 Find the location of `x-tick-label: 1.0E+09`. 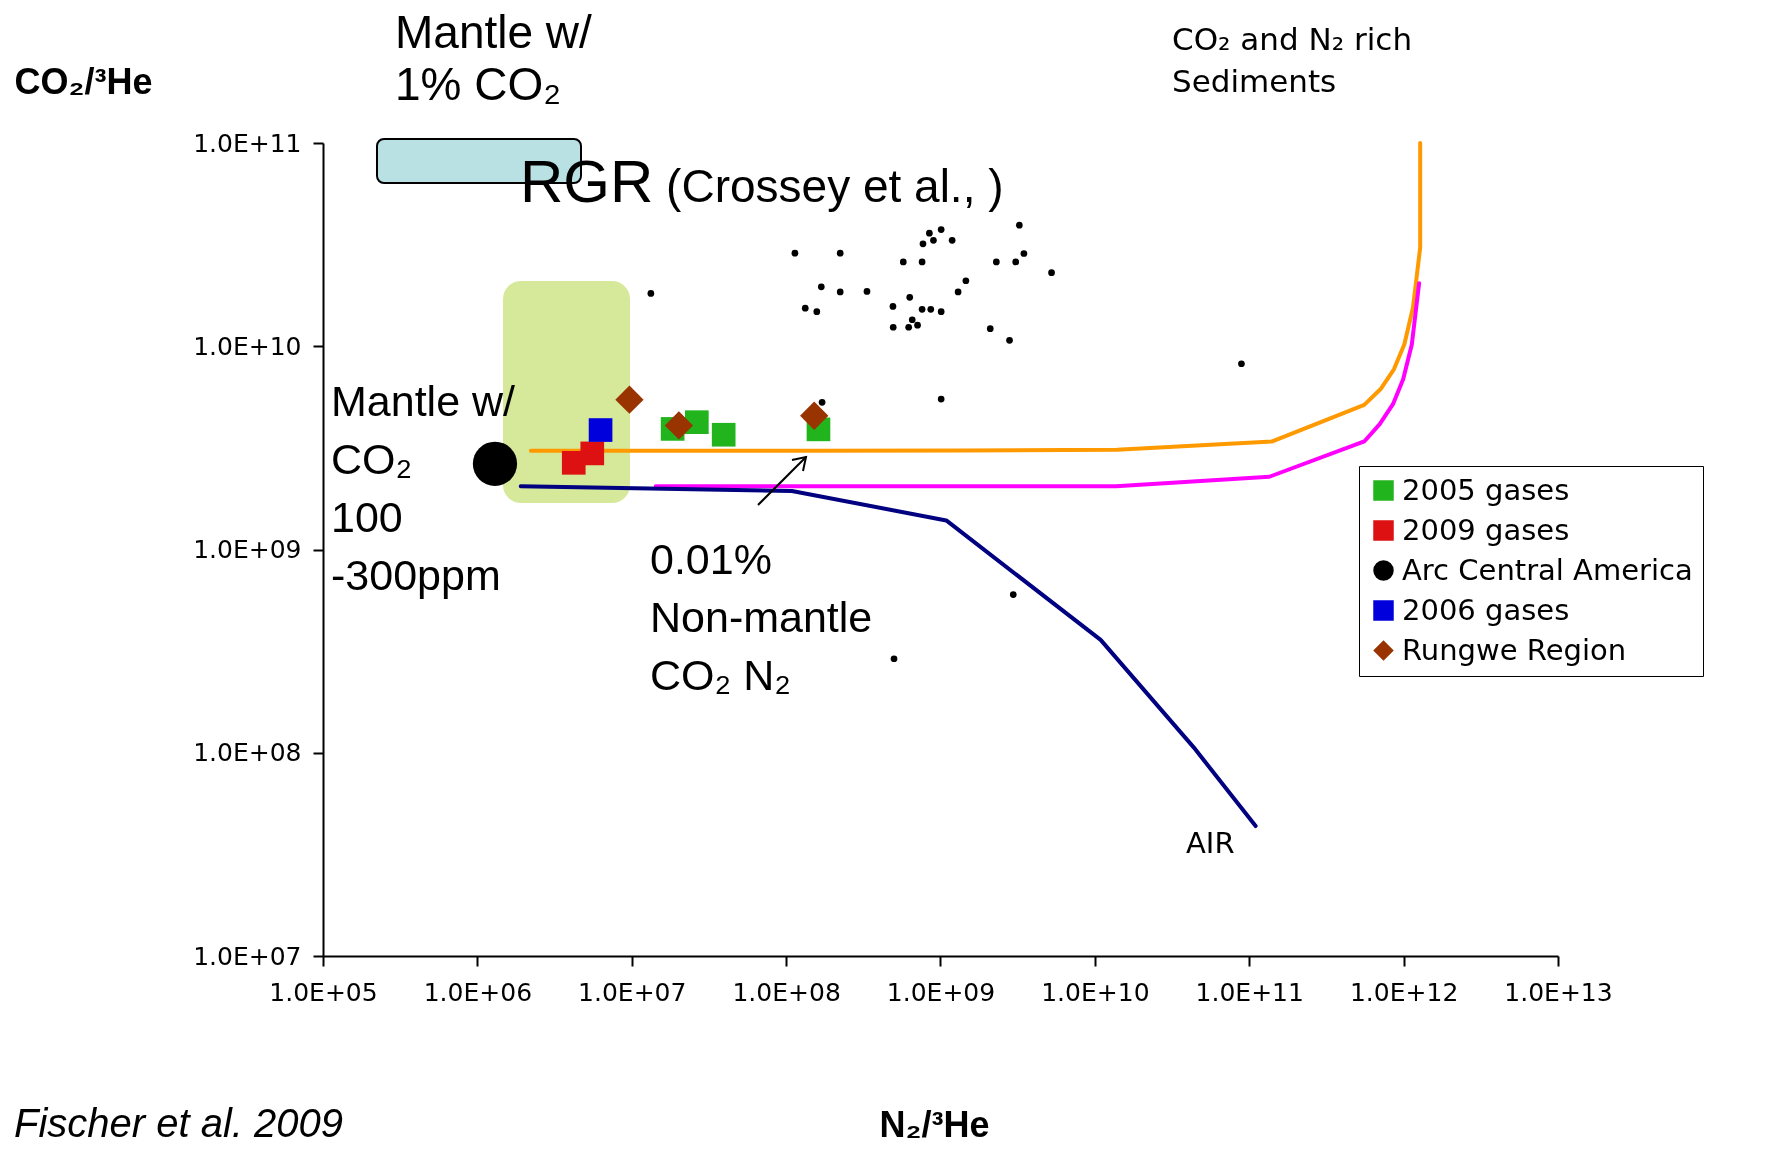

x-tick-label: 1.0E+09 is located at coordinates (941, 992).